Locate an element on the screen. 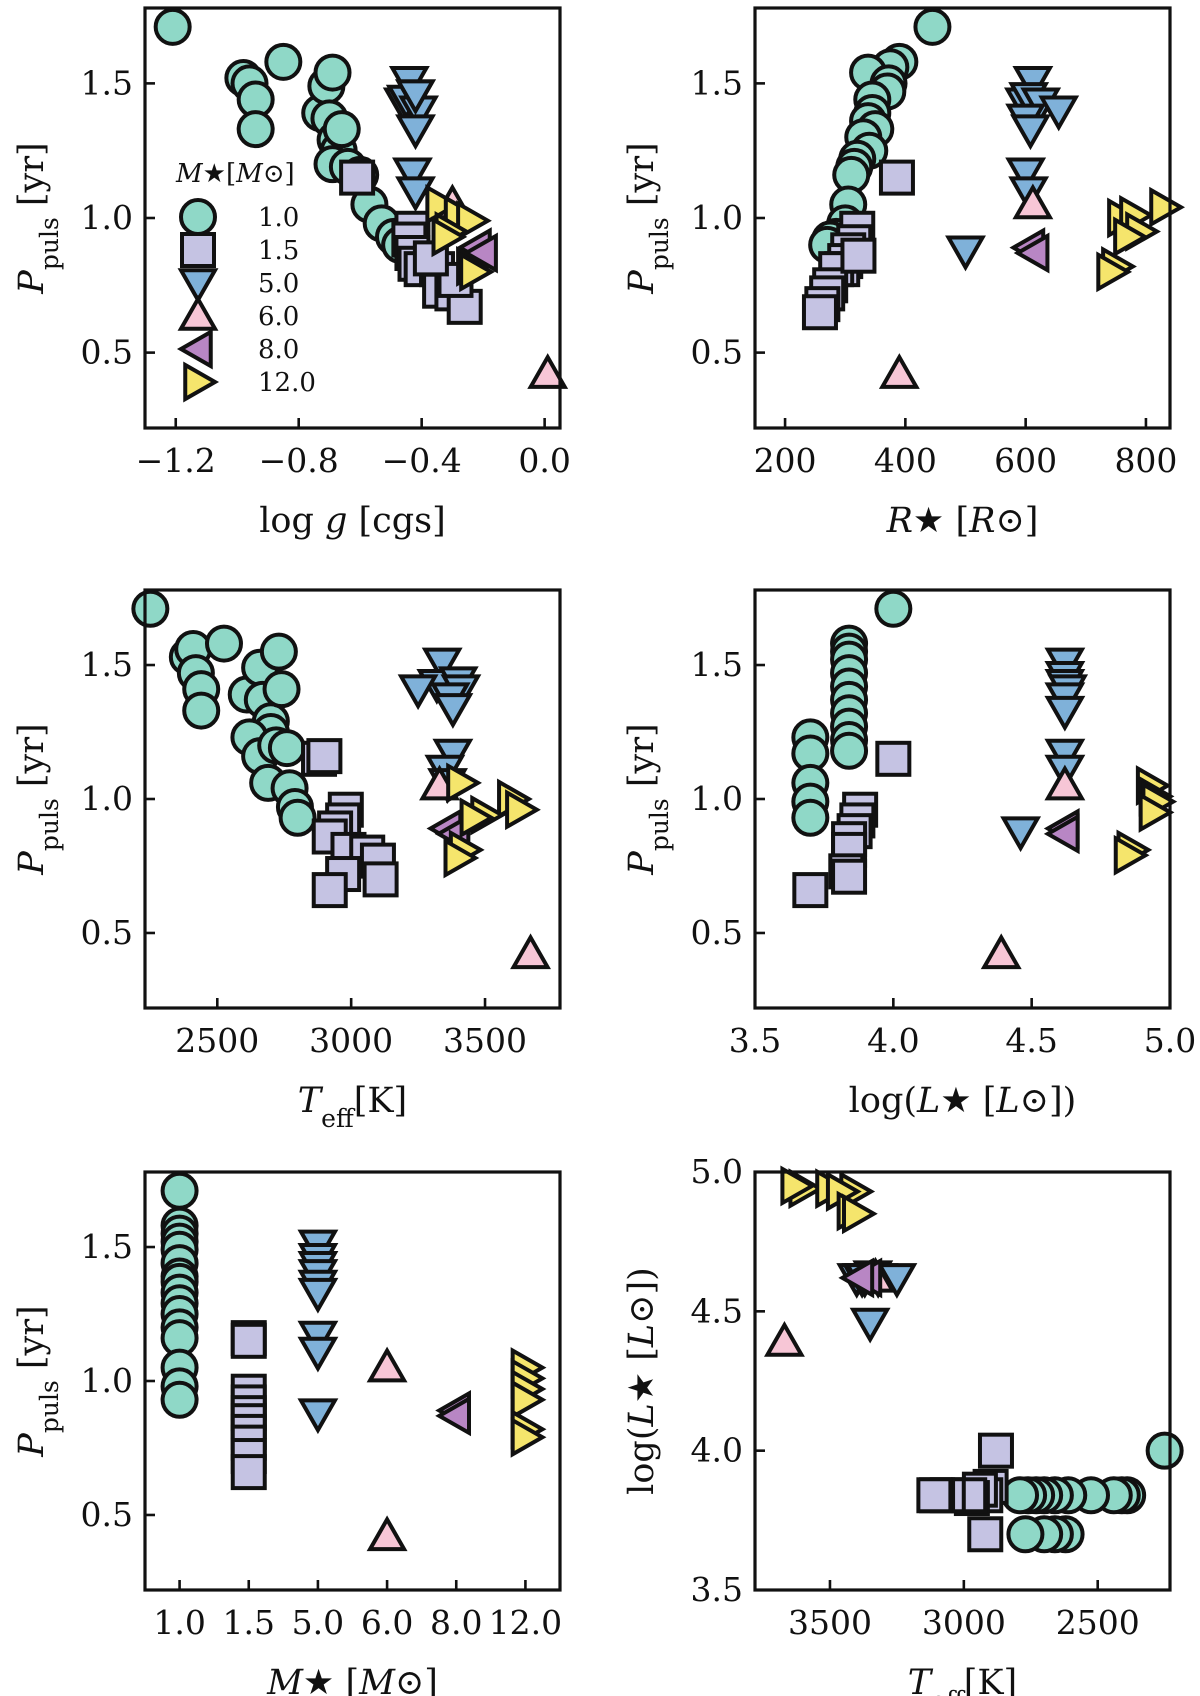  x-tick-label: 2500 is located at coordinates (217, 1040).